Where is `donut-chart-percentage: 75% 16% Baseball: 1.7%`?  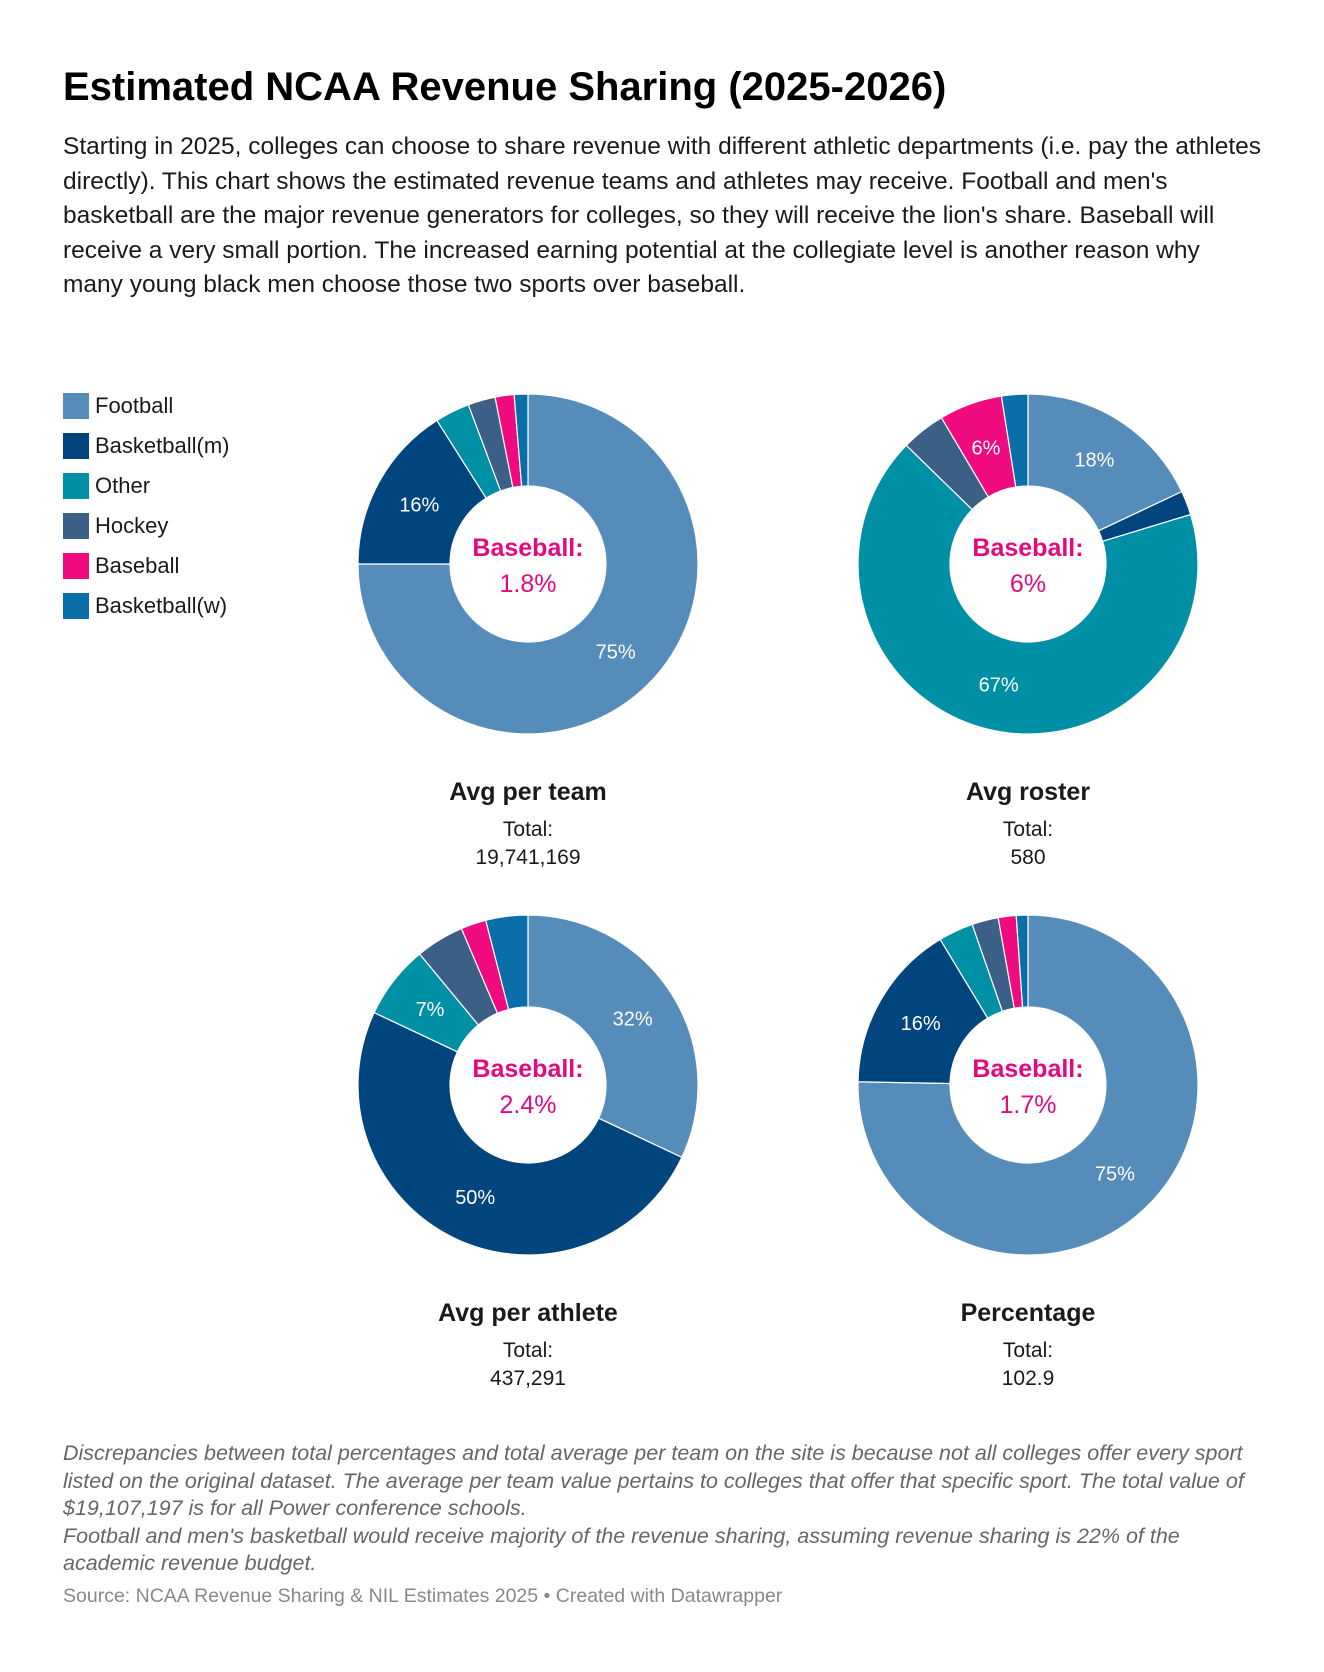
donut-chart-percentage: 75% 16% Baseball: 1.7% is located at coordinates (1028, 1085).